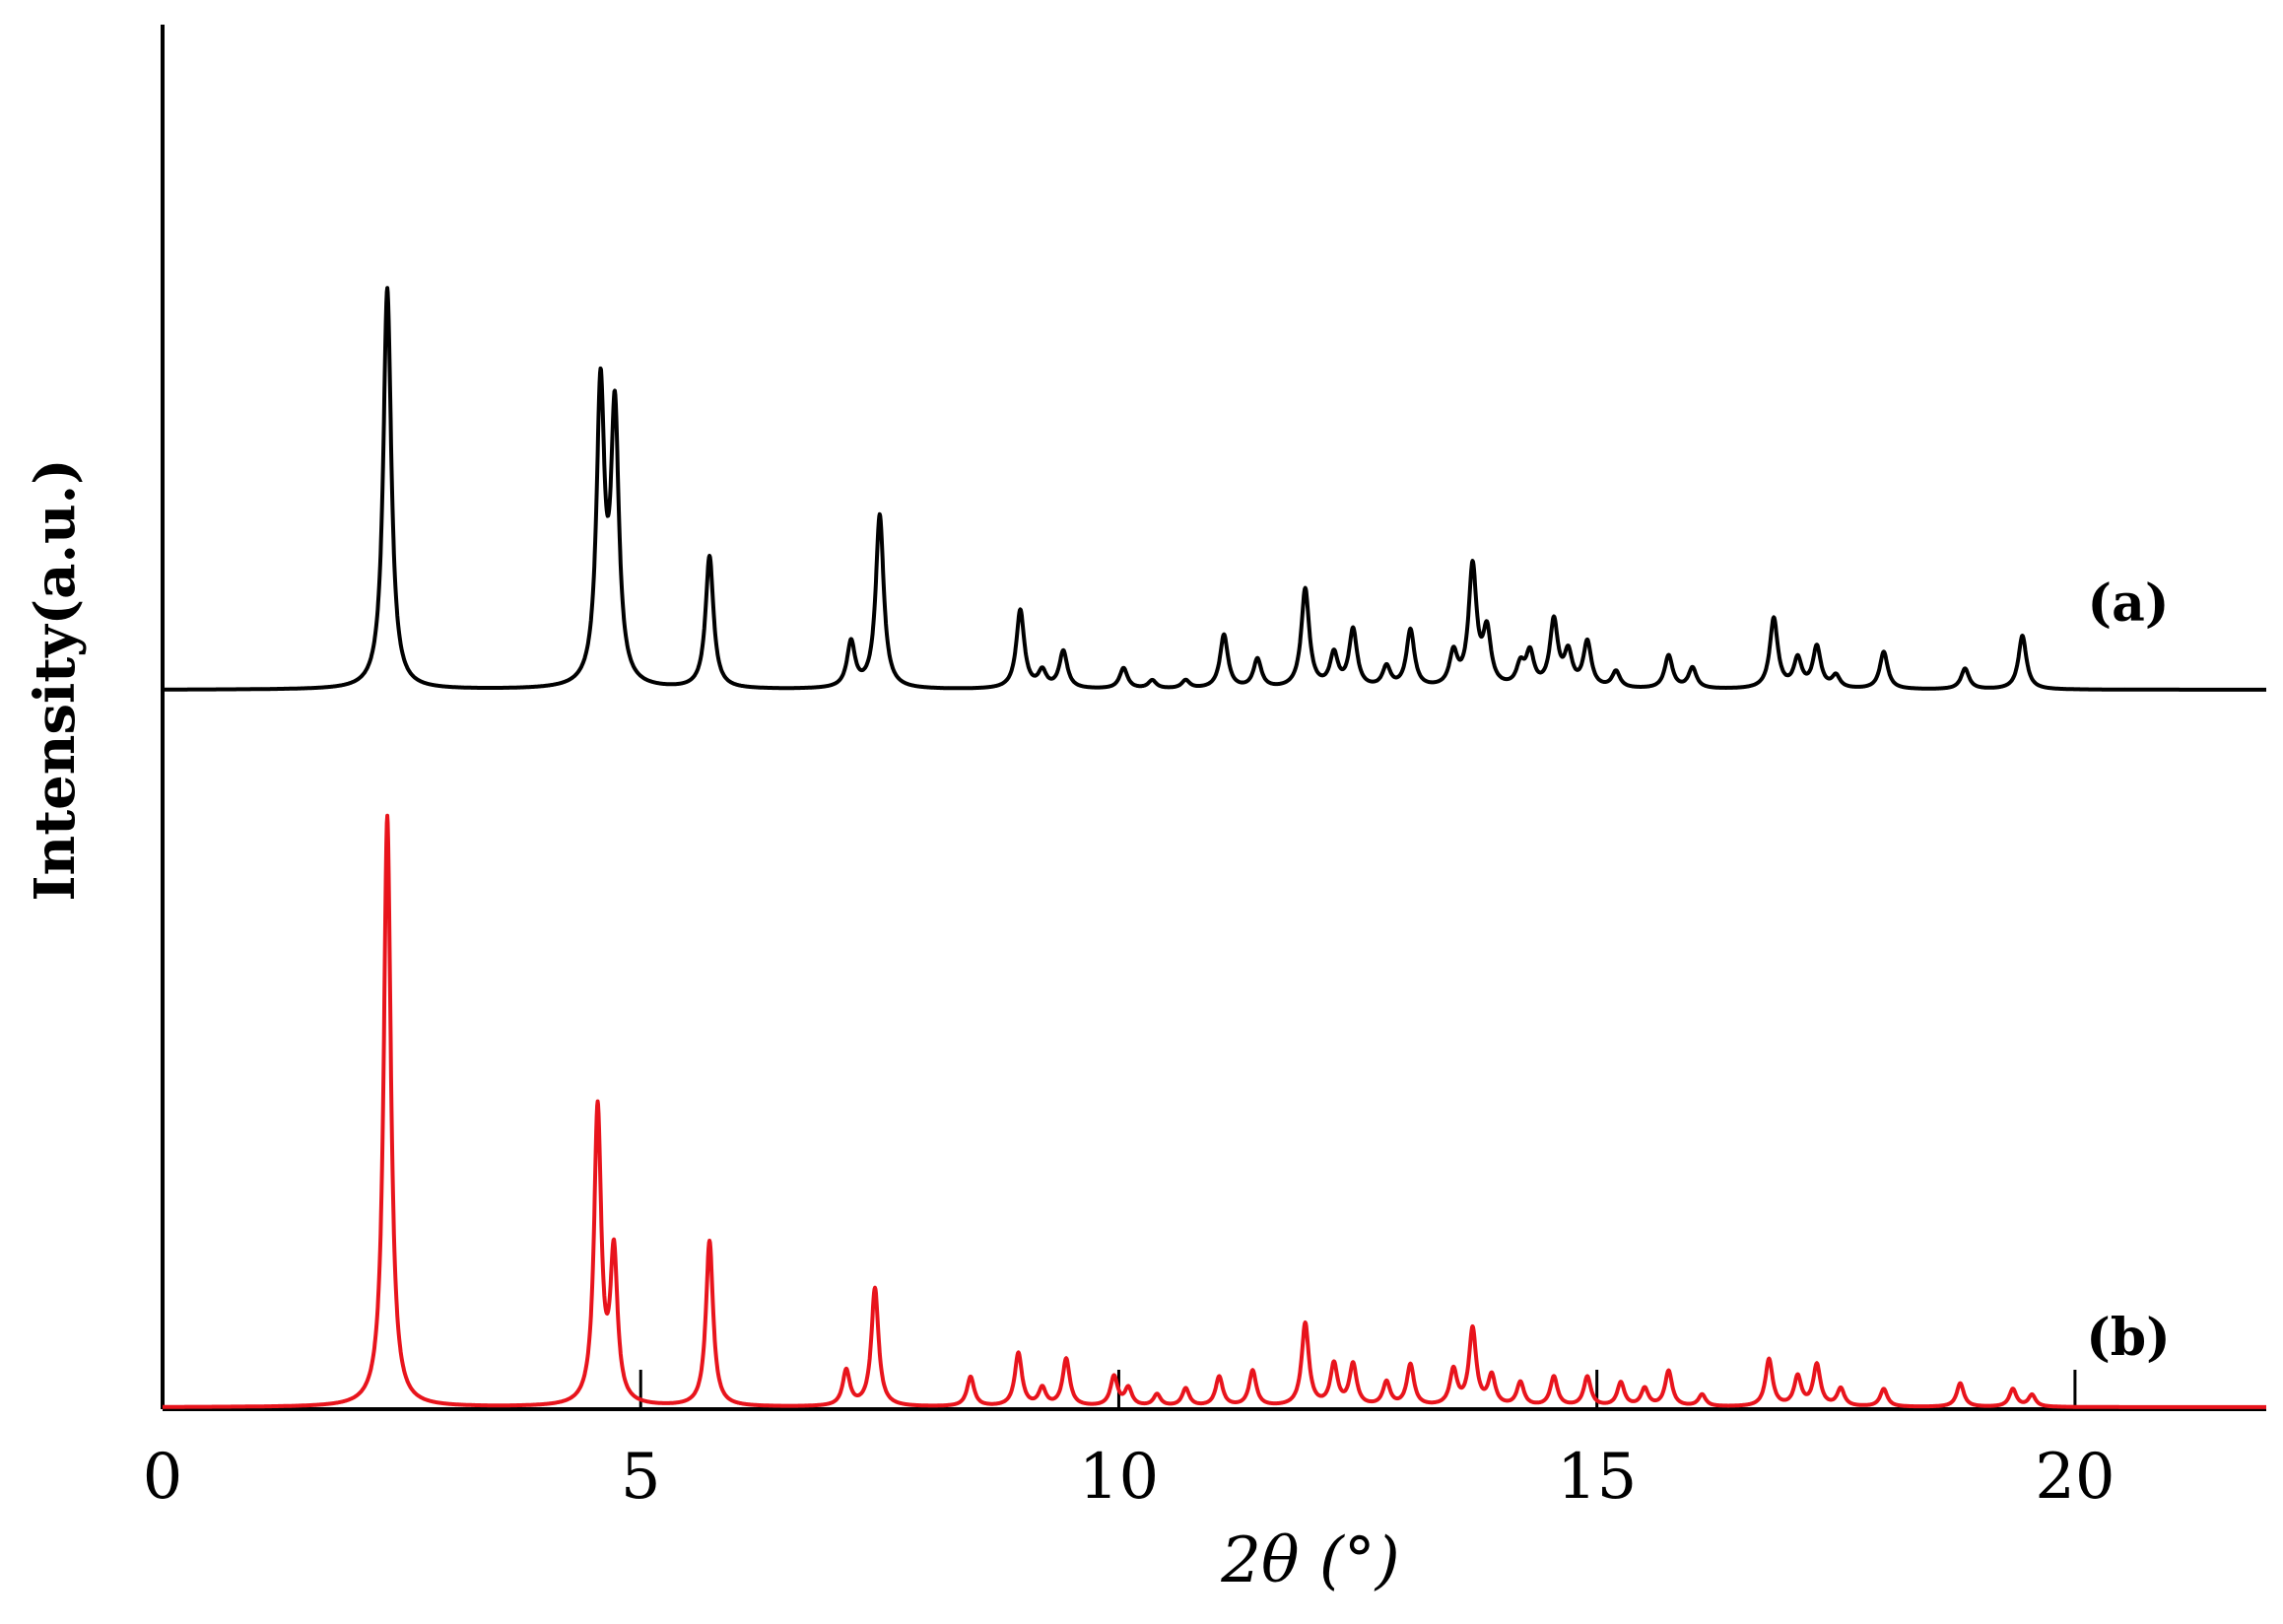  Describe the element at coordinates (1597, 1478) in the screenshot. I see `x-tick-label: 15` at that location.